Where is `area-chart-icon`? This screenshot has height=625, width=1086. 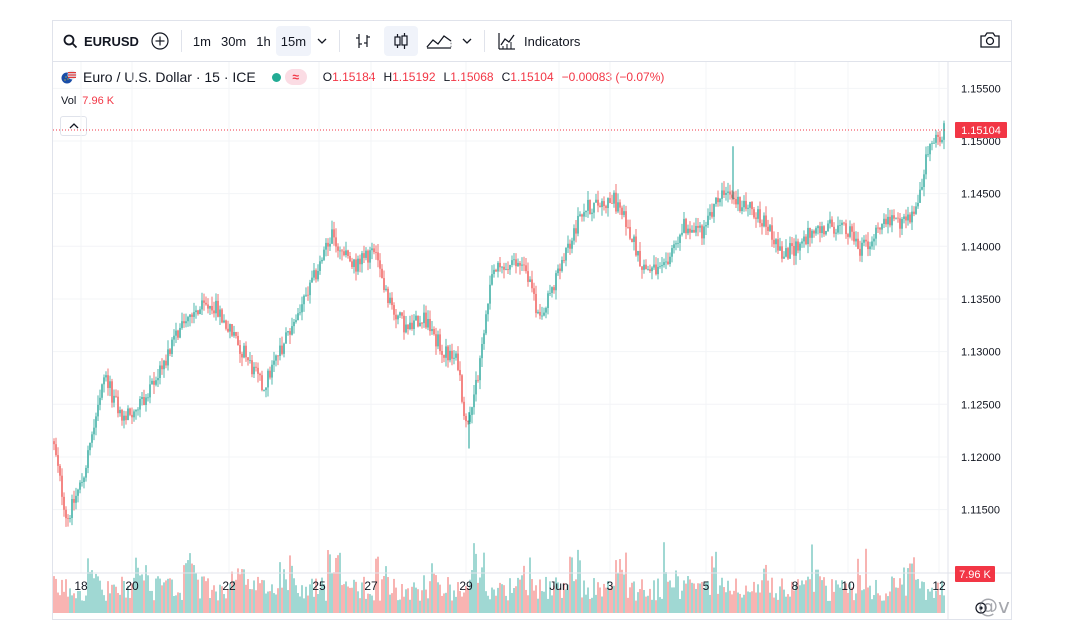
area-chart-icon is located at coordinates (439, 42).